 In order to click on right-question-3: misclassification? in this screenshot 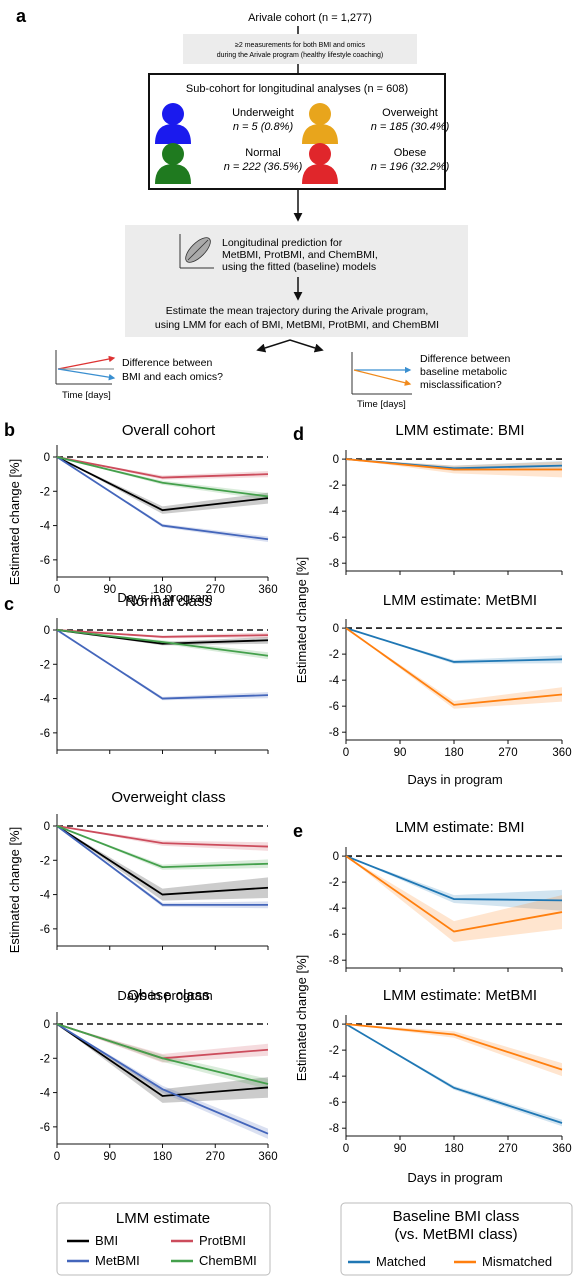, I will do `click(461, 385)`.